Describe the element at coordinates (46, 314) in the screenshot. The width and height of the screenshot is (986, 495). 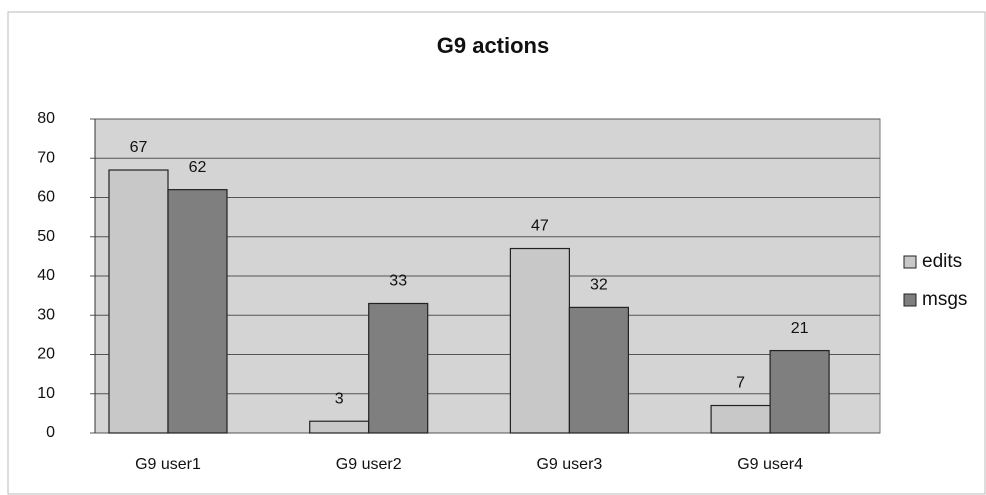
I see `y-tick-label: 30` at that location.